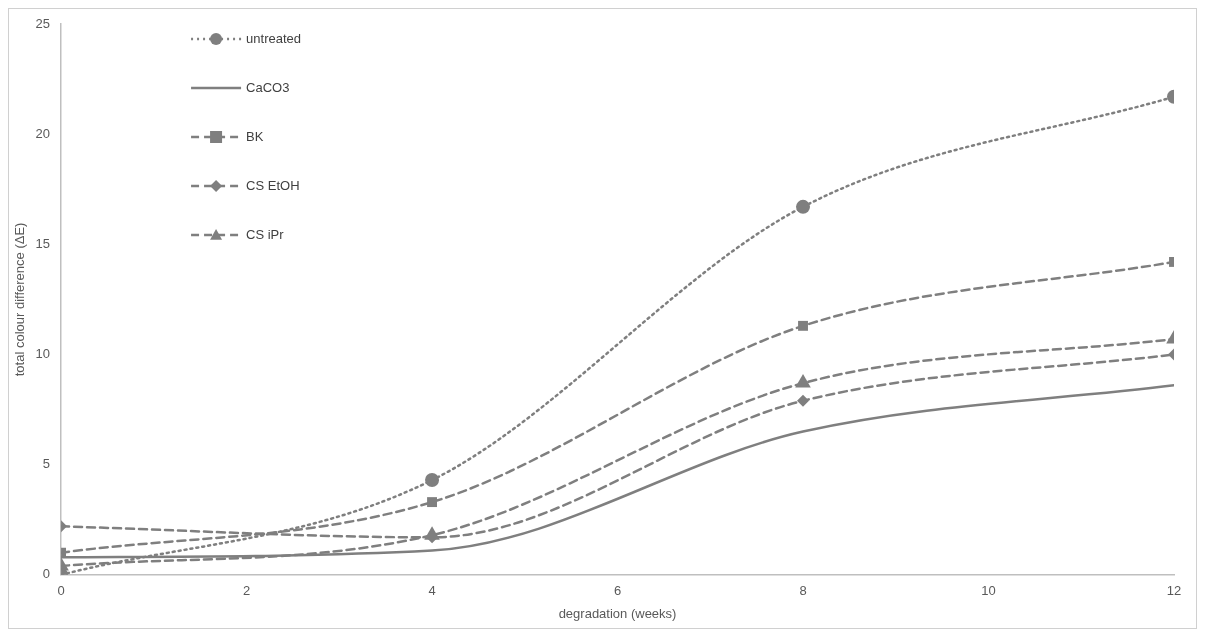  I want to click on x-tick-label: 2, so click(246, 591).